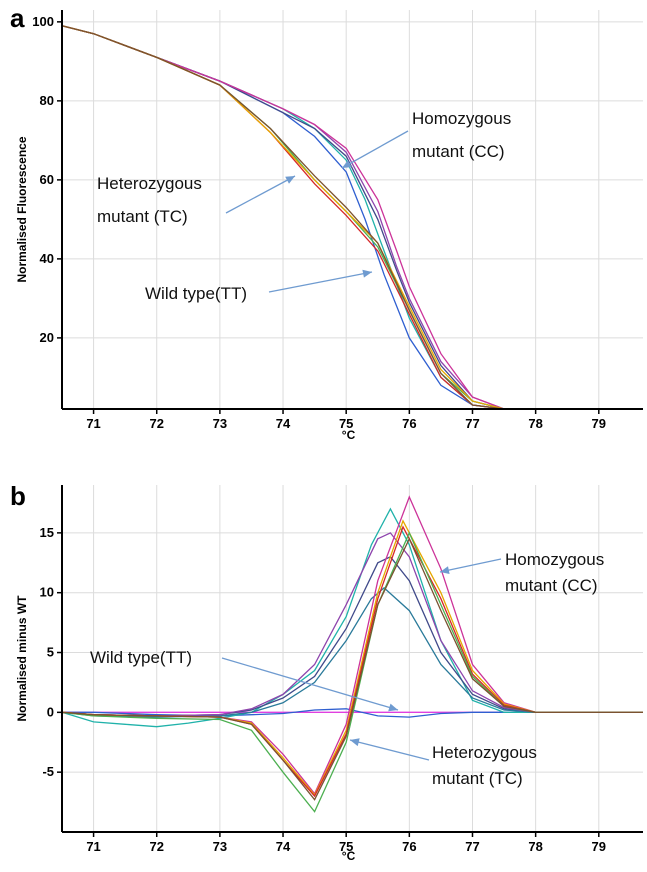 The width and height of the screenshot is (647, 872). I want to click on y-tick-label: 40, so click(47, 258).